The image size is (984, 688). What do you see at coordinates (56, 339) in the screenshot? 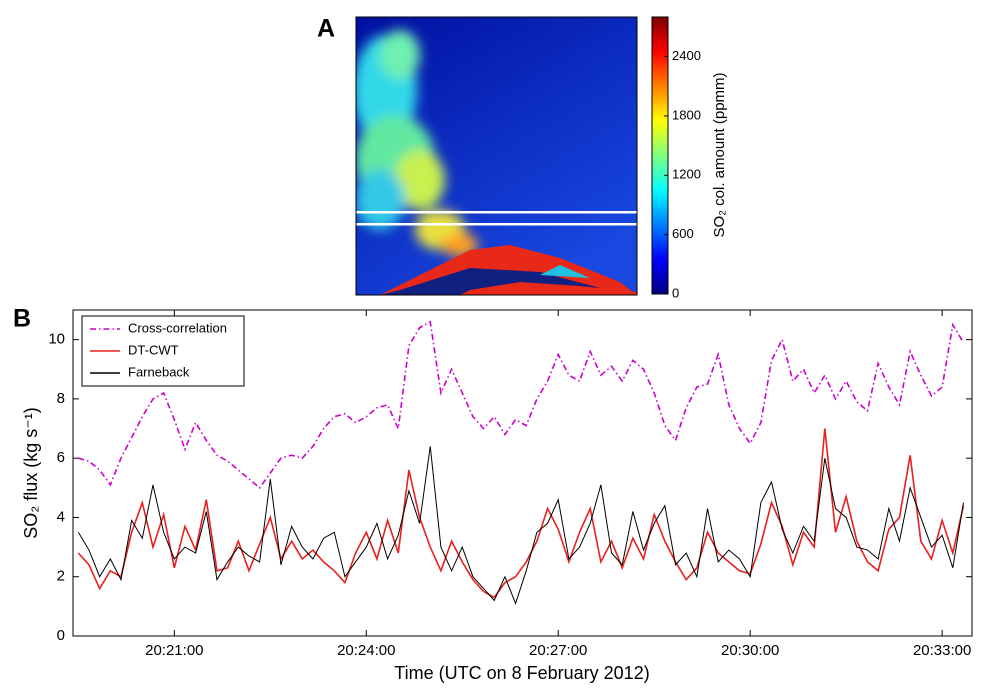
I see `y-tick-label: 10` at bounding box center [56, 339].